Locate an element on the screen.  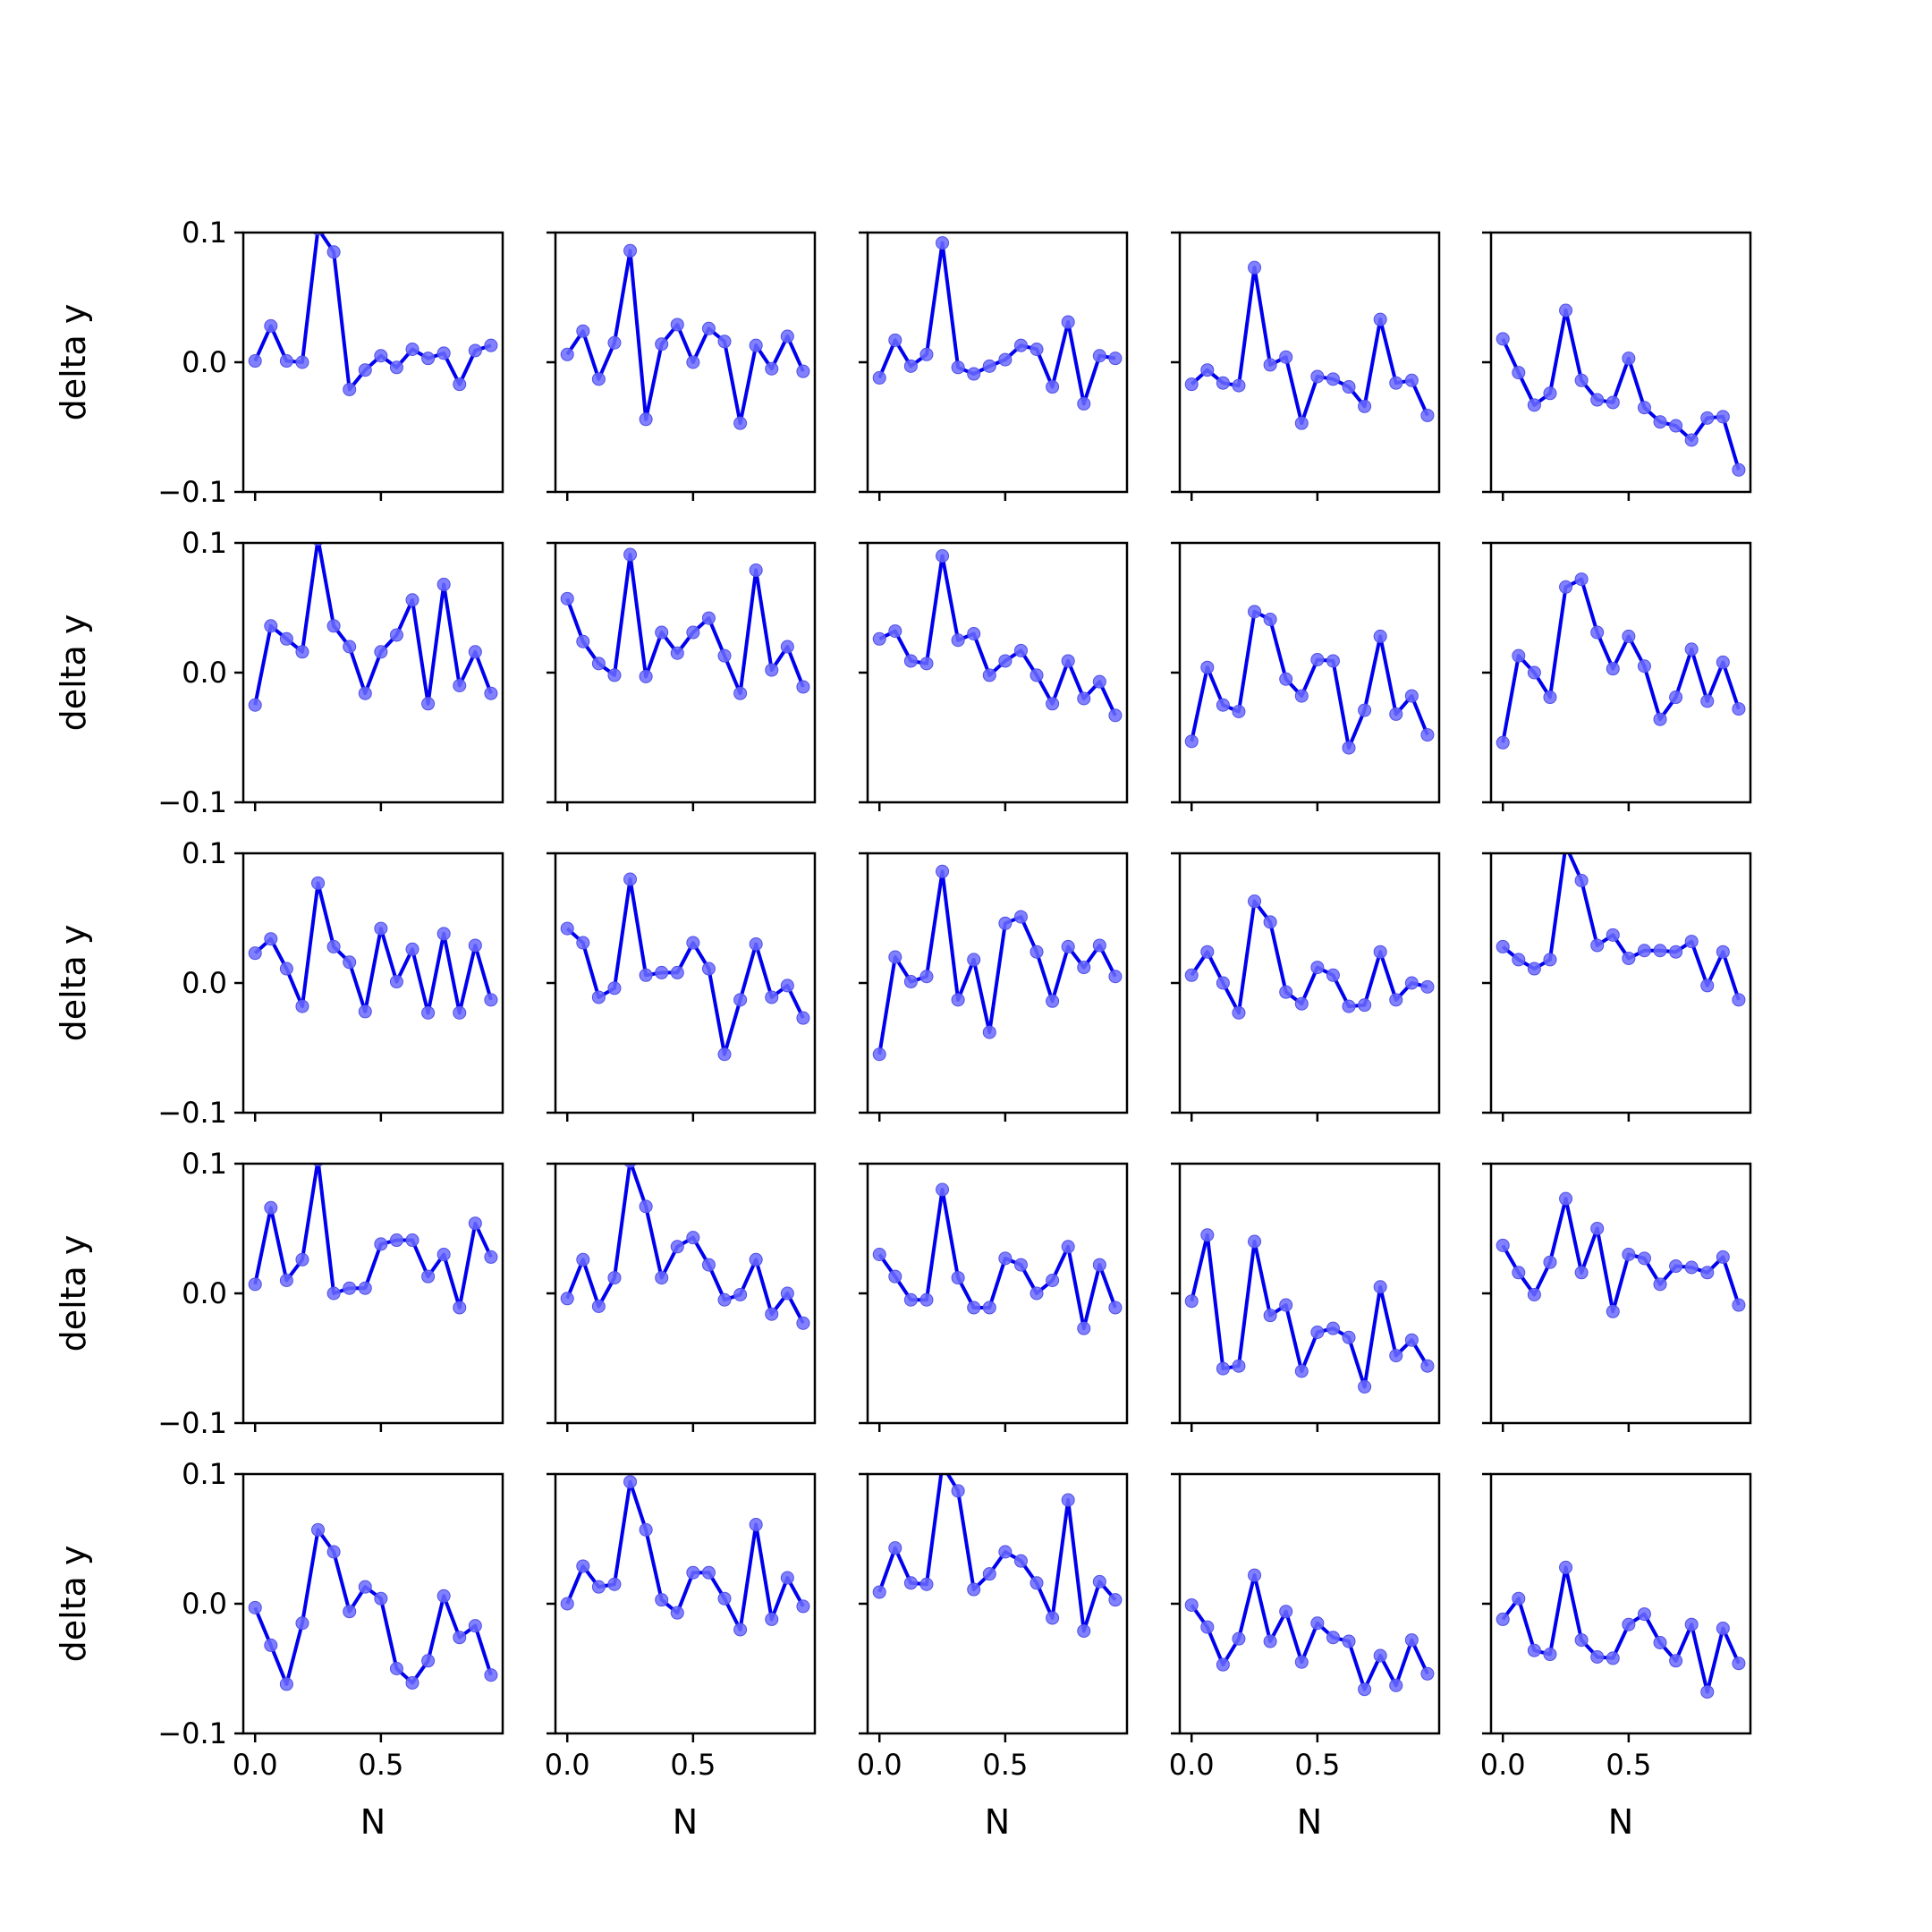
y-tick-label: −0.1 is located at coordinates (192, 492).